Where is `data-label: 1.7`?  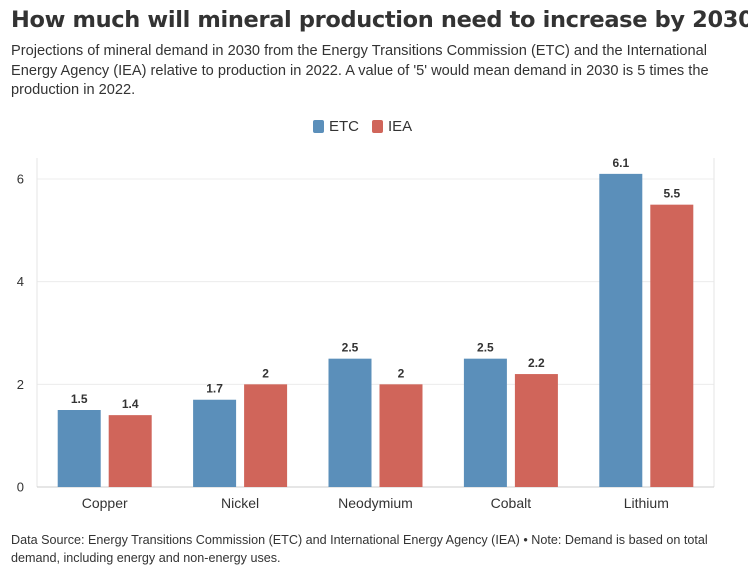
data-label: 1.7 is located at coordinates (214, 389).